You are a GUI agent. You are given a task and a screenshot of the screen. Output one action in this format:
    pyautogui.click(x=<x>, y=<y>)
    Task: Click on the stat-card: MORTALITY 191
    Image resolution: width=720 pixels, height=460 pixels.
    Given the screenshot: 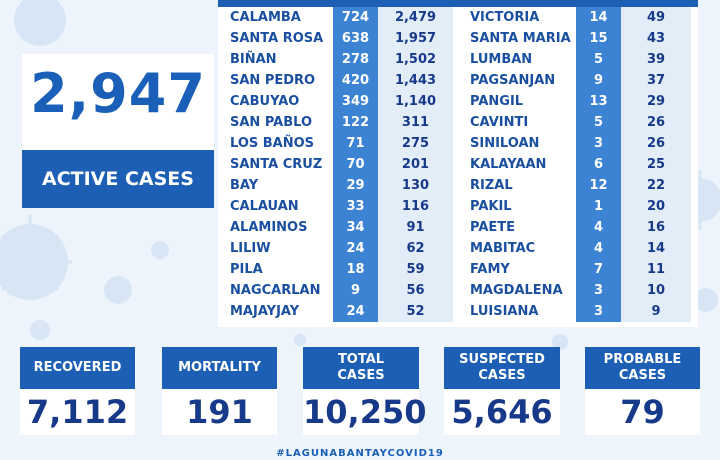 What is the action you would take?
    pyautogui.click(x=219, y=391)
    